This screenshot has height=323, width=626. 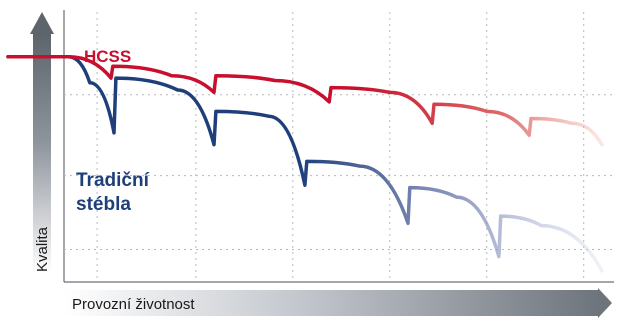 What do you see at coordinates (605, 303) in the screenshot?
I see `x-axis-arrowhead` at bounding box center [605, 303].